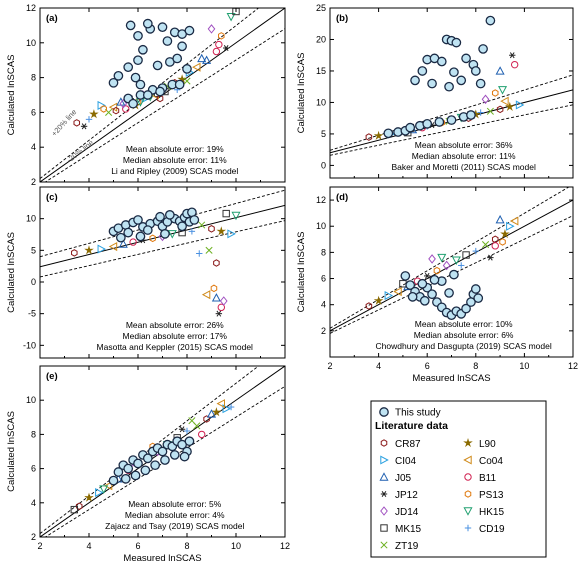  I want to click on legend-label: B11, so click(487, 478).